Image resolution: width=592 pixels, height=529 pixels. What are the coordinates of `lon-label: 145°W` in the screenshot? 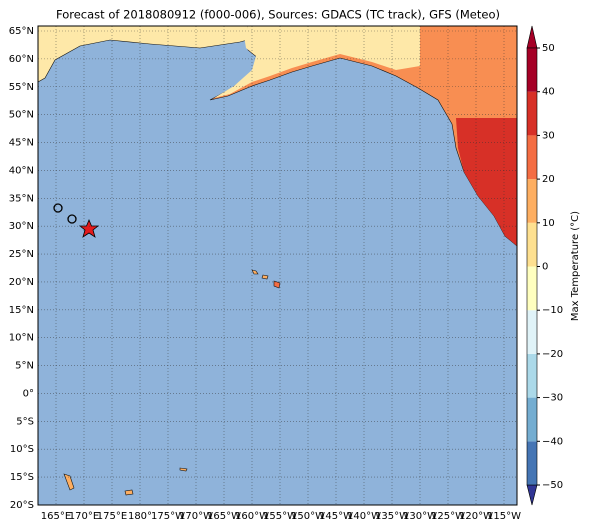 It's located at (336, 516).